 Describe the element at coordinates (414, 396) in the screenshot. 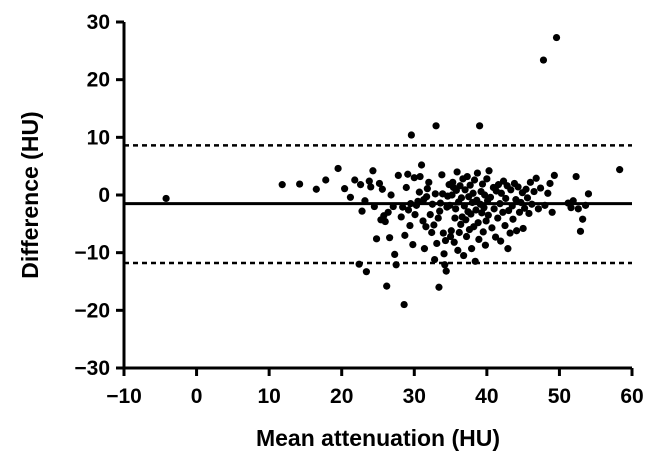

I see `x-tick-label: 30` at that location.